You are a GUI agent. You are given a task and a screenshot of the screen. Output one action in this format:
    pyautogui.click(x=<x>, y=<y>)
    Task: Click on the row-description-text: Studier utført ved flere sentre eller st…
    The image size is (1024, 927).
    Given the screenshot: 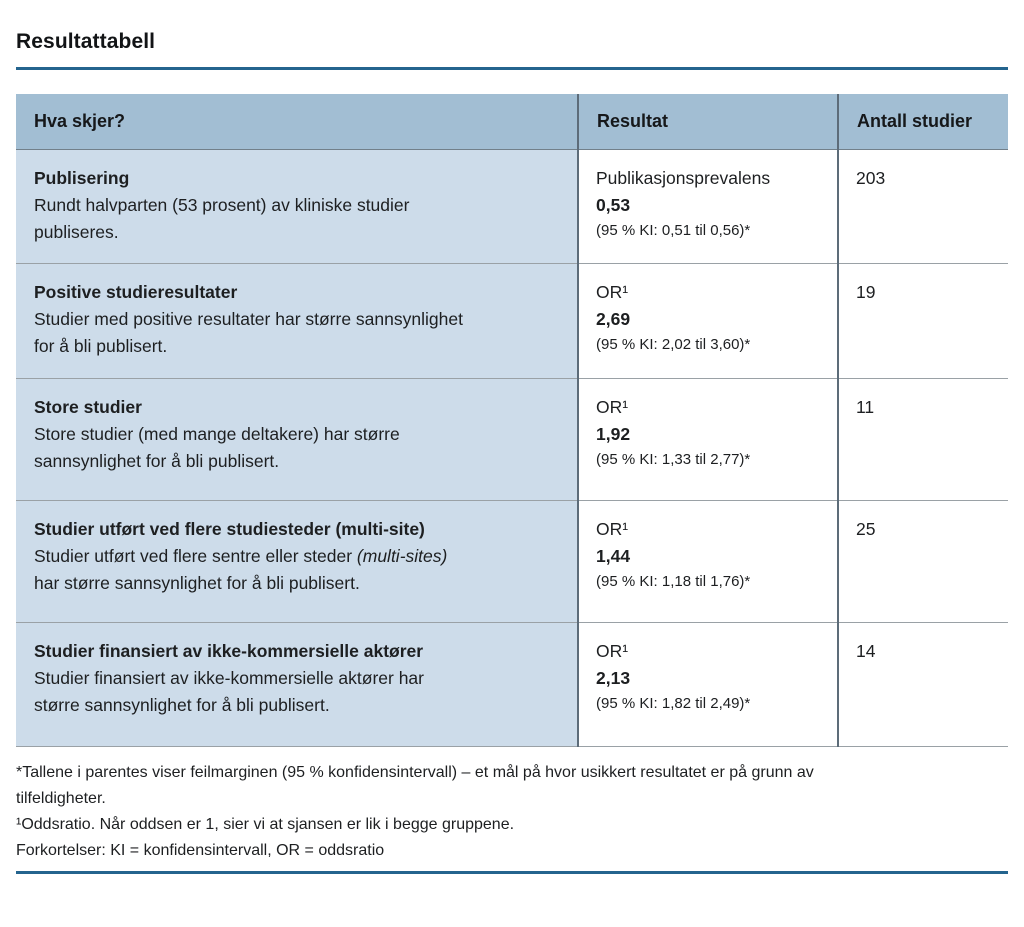 What is the action you would take?
    pyautogui.click(x=195, y=555)
    